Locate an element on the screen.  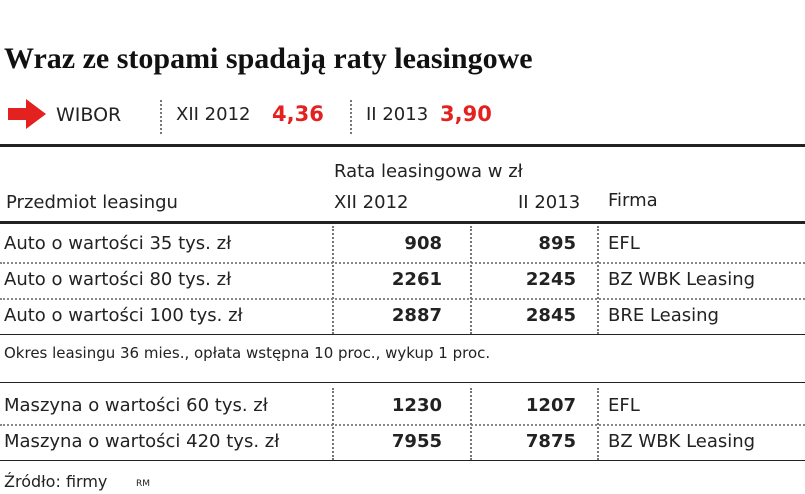
arrow-icon is located at coordinates (27, 114).